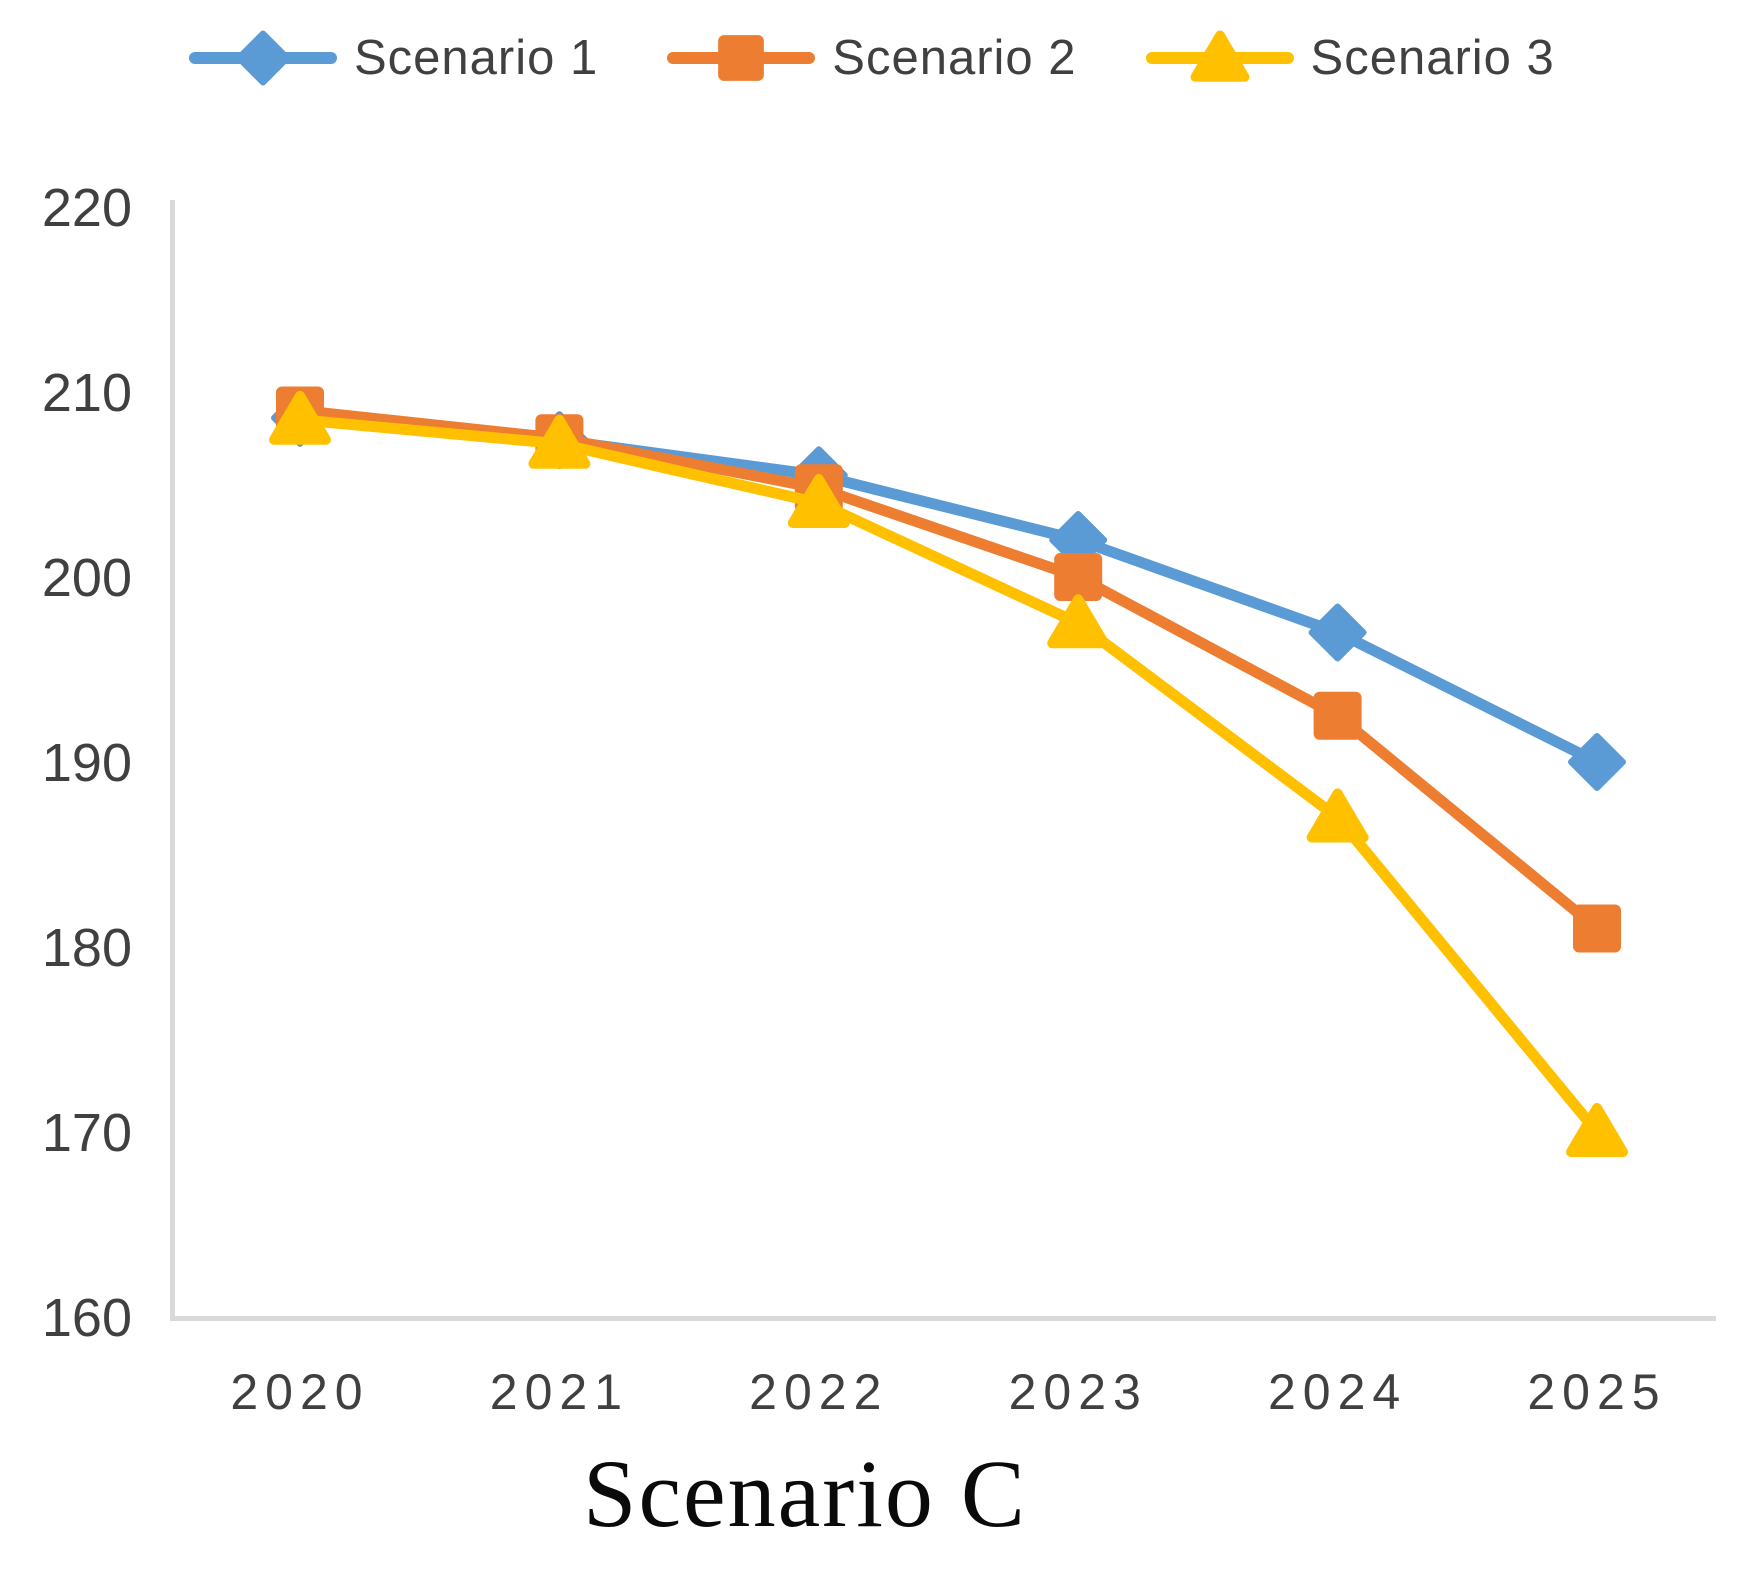 Image resolution: width=1755 pixels, height=1577 pixels. I want to click on diamond-legend-key-icon, so click(263, 58).